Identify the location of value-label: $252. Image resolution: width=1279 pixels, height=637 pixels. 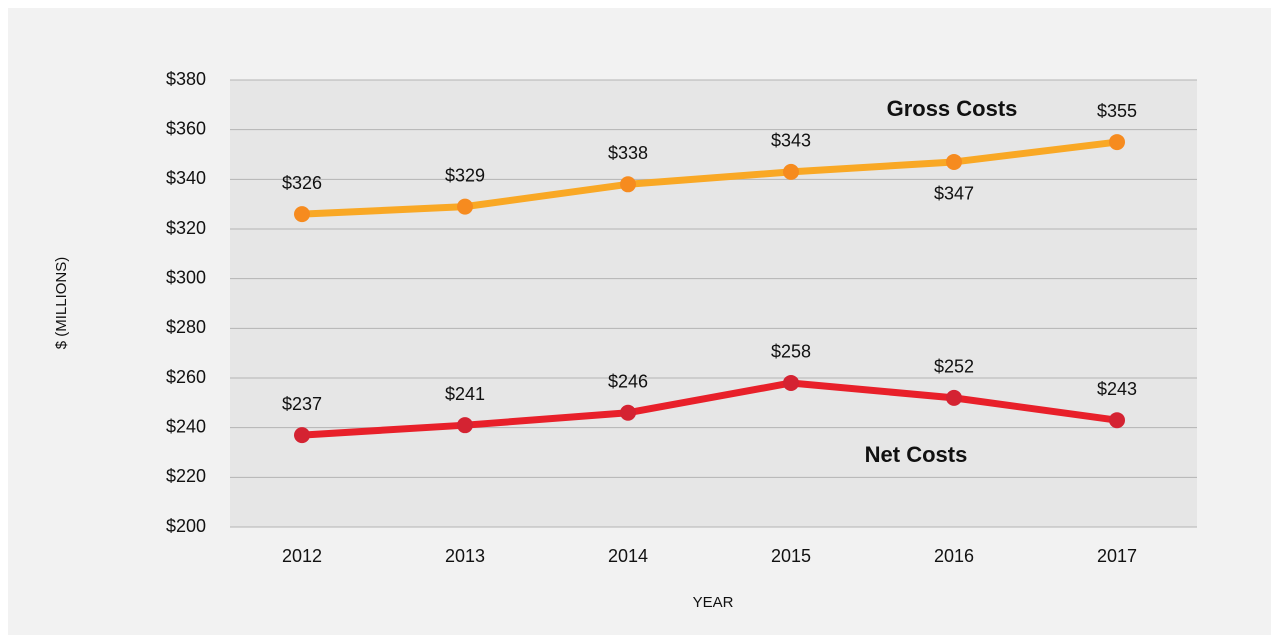
(954, 367).